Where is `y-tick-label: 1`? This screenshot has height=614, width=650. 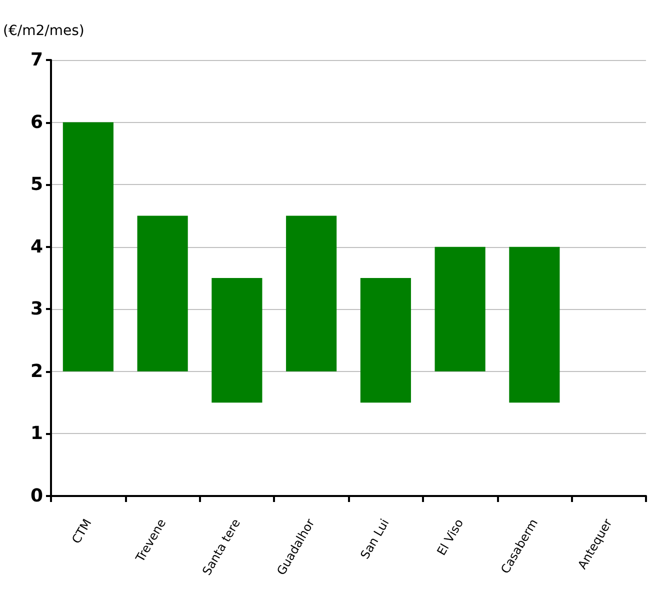 y-tick-label: 1 is located at coordinates (36, 433).